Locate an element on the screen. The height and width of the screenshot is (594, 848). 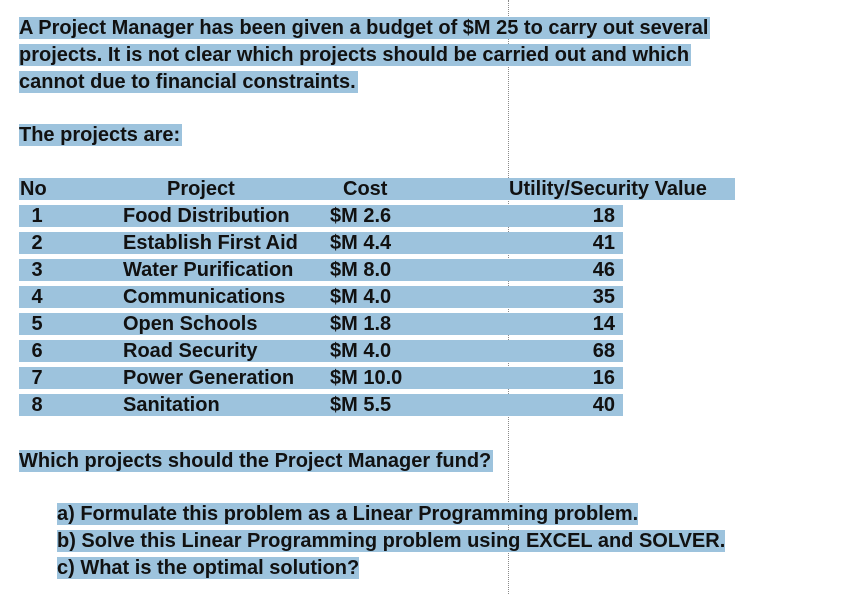
header-cost: Cost is located at coordinates (365, 189).